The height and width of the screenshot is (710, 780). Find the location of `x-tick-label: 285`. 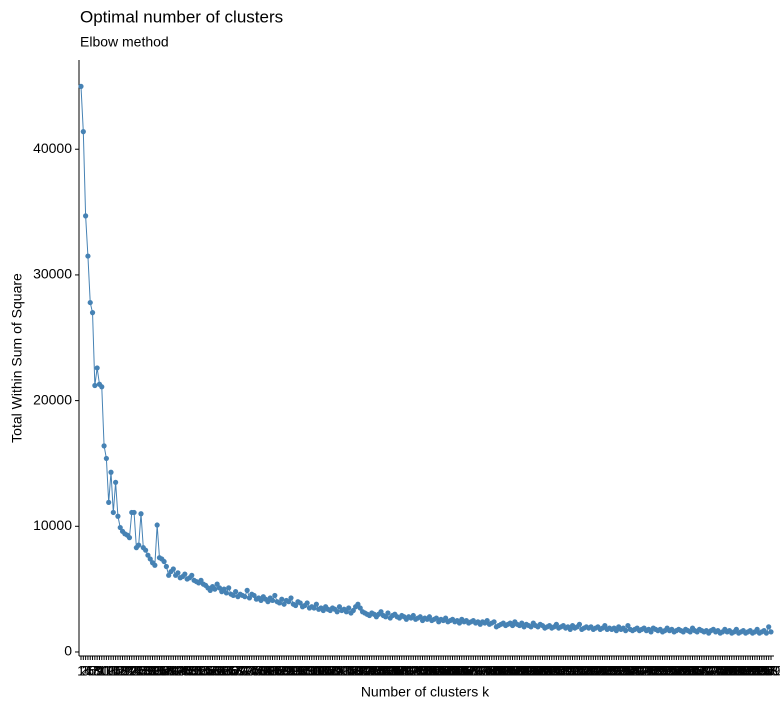

x-tick-label: 285 is located at coordinates (737, 671).